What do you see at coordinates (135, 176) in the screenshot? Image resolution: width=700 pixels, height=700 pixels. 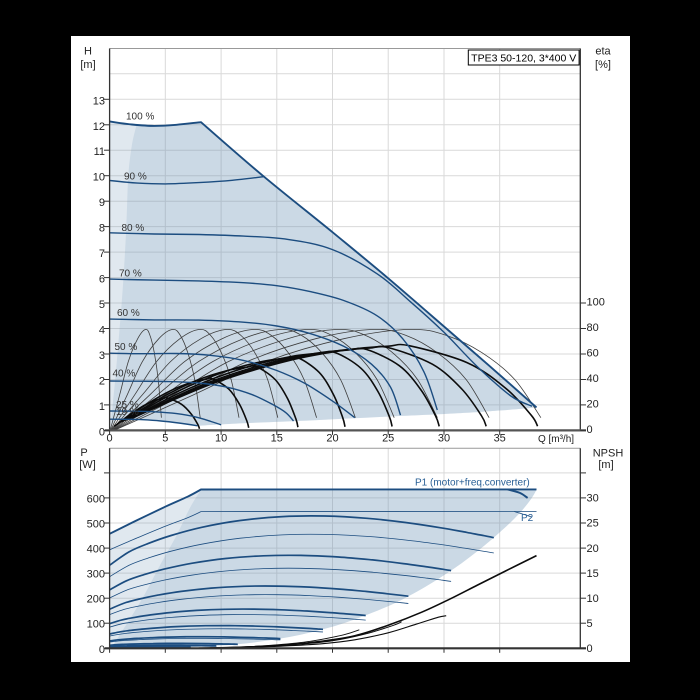 I see `svg-text: 90 %` at bounding box center [135, 176].